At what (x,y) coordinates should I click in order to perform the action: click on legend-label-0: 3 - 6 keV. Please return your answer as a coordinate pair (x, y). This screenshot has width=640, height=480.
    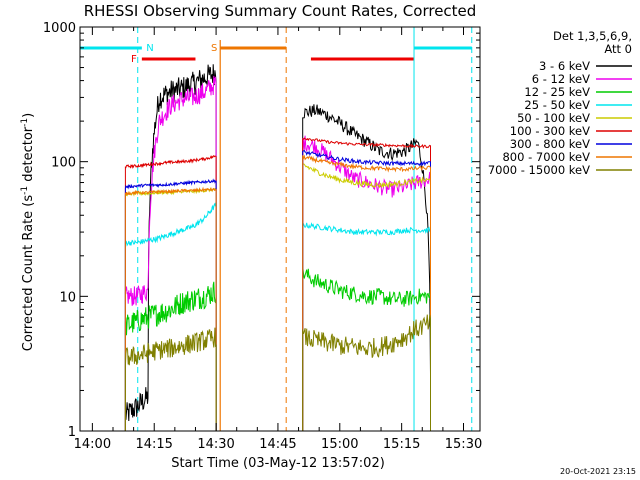
    Looking at the image, I should click on (564, 66).